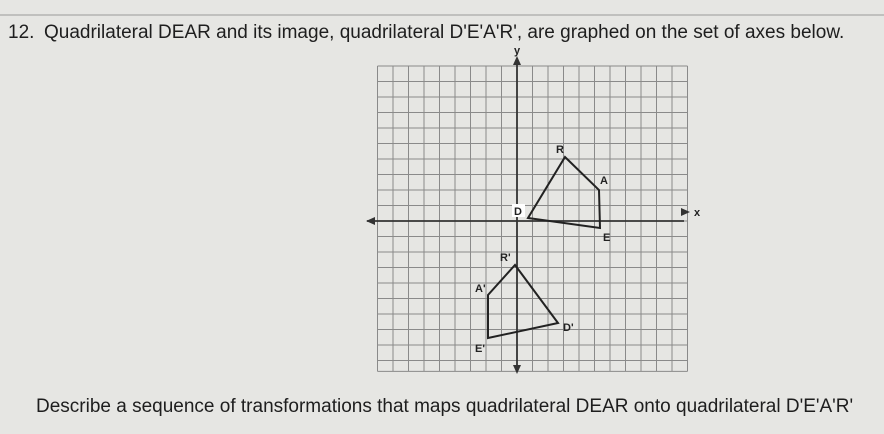 Image resolution: width=884 pixels, height=434 pixels. I want to click on axis-label: y, so click(517, 51).